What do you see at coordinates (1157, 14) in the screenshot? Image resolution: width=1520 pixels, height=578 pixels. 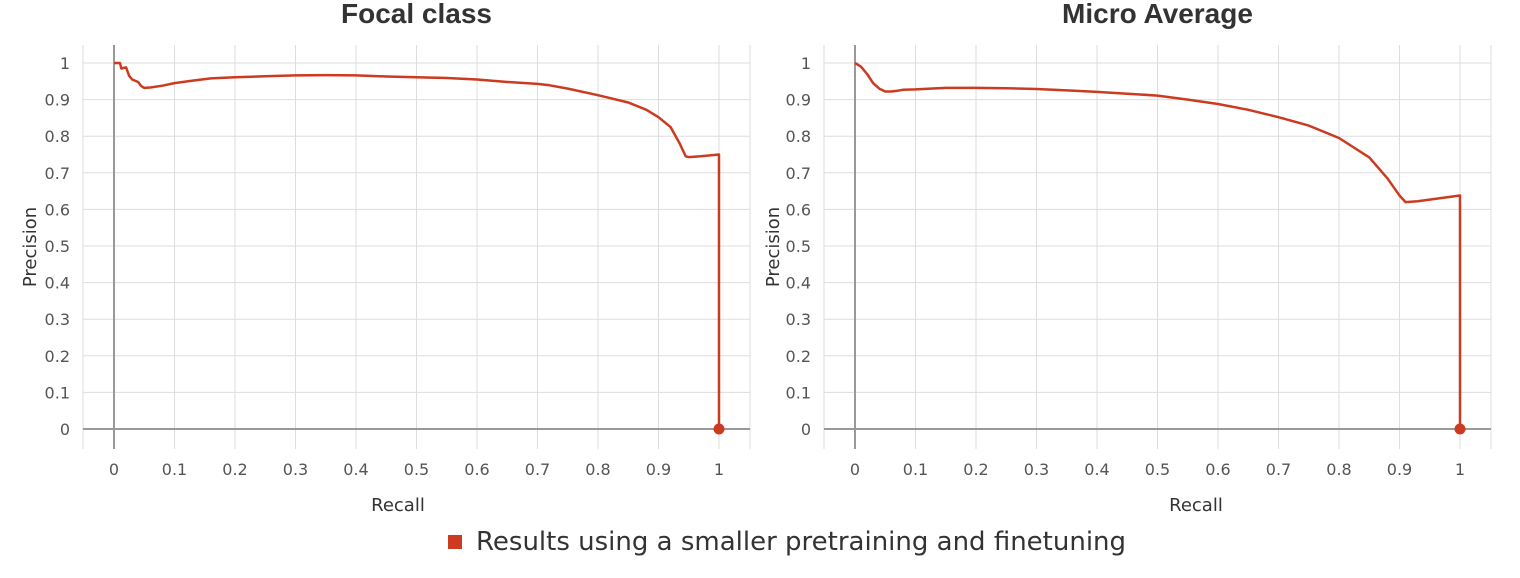 I see `chart-title-micro-average: Micro Average` at bounding box center [1157, 14].